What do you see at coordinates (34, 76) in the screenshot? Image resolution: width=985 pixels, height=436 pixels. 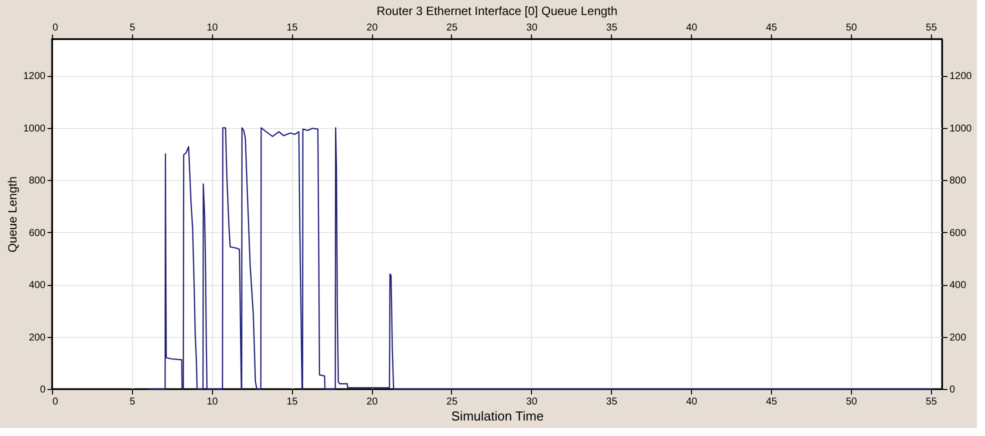 I see `y-tick-label: 1200` at bounding box center [34, 76].